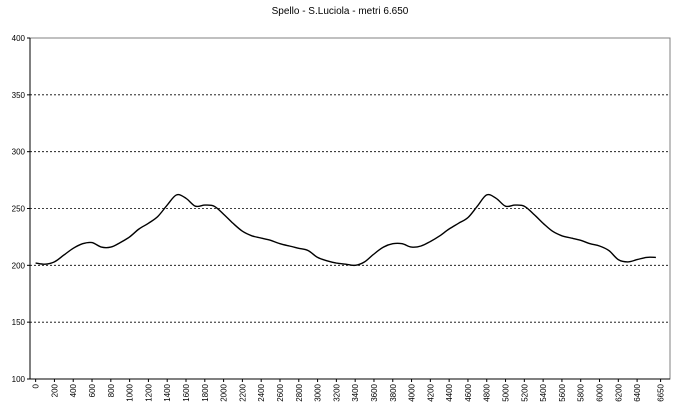 The image size is (680, 404). I want to click on x-tick-label: 400, so click(73, 390).